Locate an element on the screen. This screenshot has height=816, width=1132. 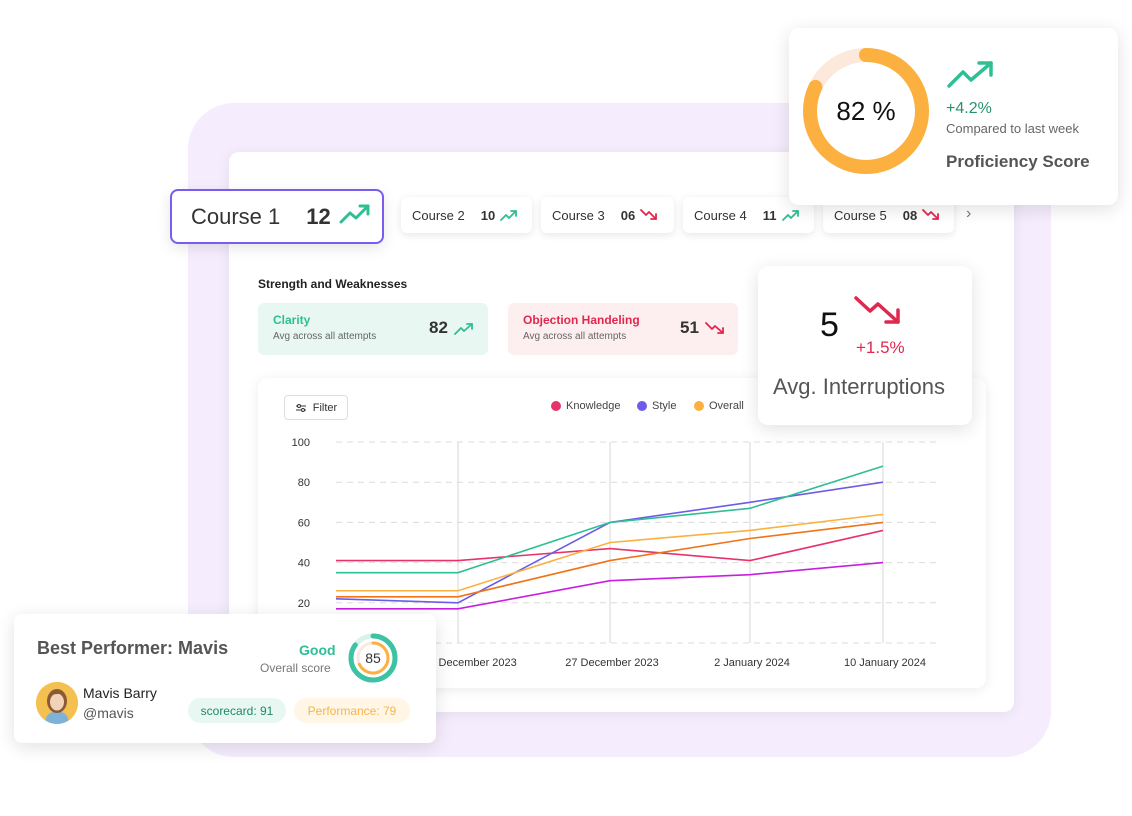
course-name: Course 4 is located at coordinates (720, 215).